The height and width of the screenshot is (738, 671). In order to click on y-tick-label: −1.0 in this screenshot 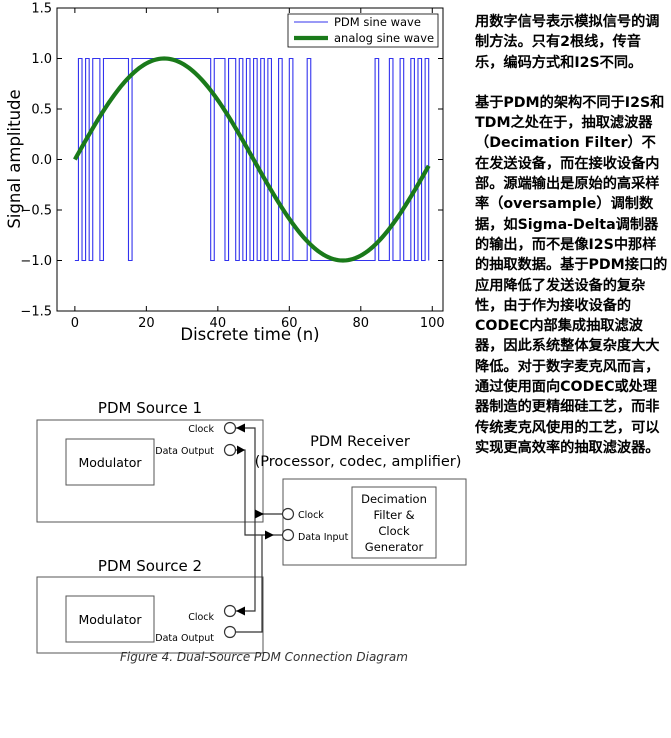, I will do `click(36, 261)`.